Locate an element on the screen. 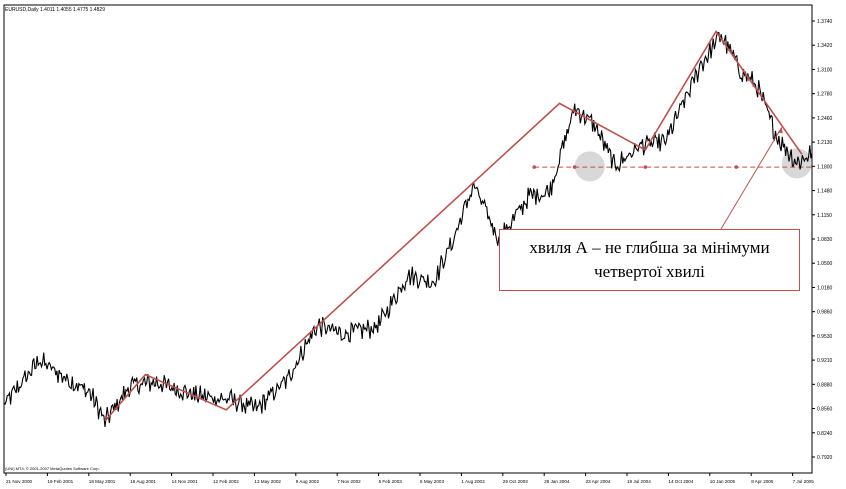 This screenshot has width=846, height=489. x-tick-label: 26 Jan 2004 is located at coordinates (557, 481).